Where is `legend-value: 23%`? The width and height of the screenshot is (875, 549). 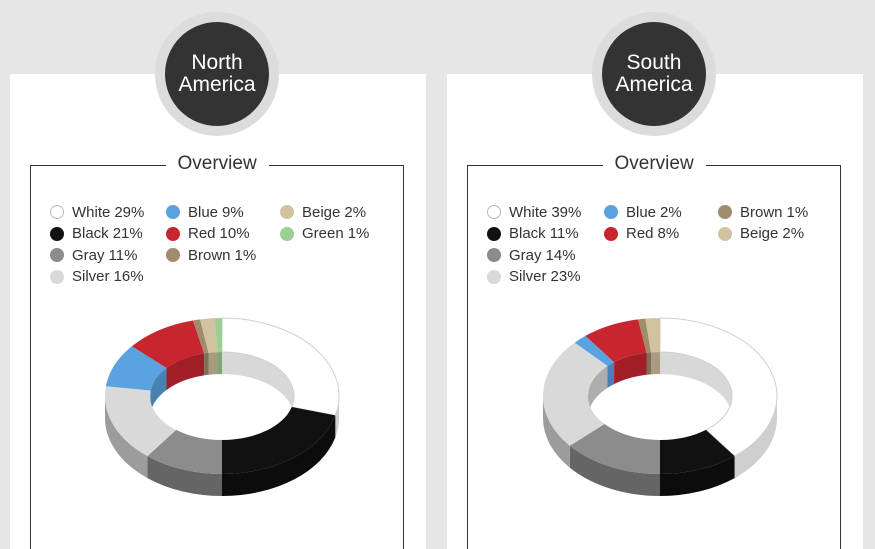 legend-value: 23% is located at coordinates (565, 276).